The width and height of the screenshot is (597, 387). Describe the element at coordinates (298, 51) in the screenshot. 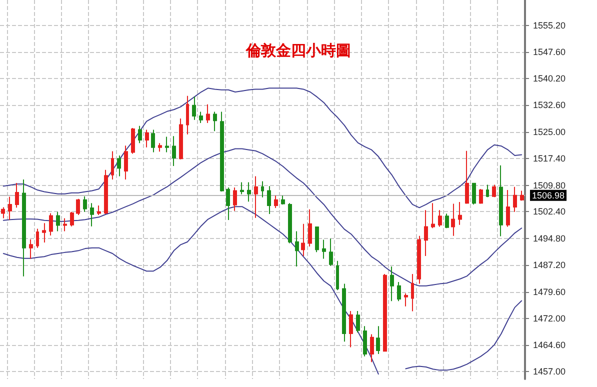

I see `text: 倫敦金四小時圖` at that location.